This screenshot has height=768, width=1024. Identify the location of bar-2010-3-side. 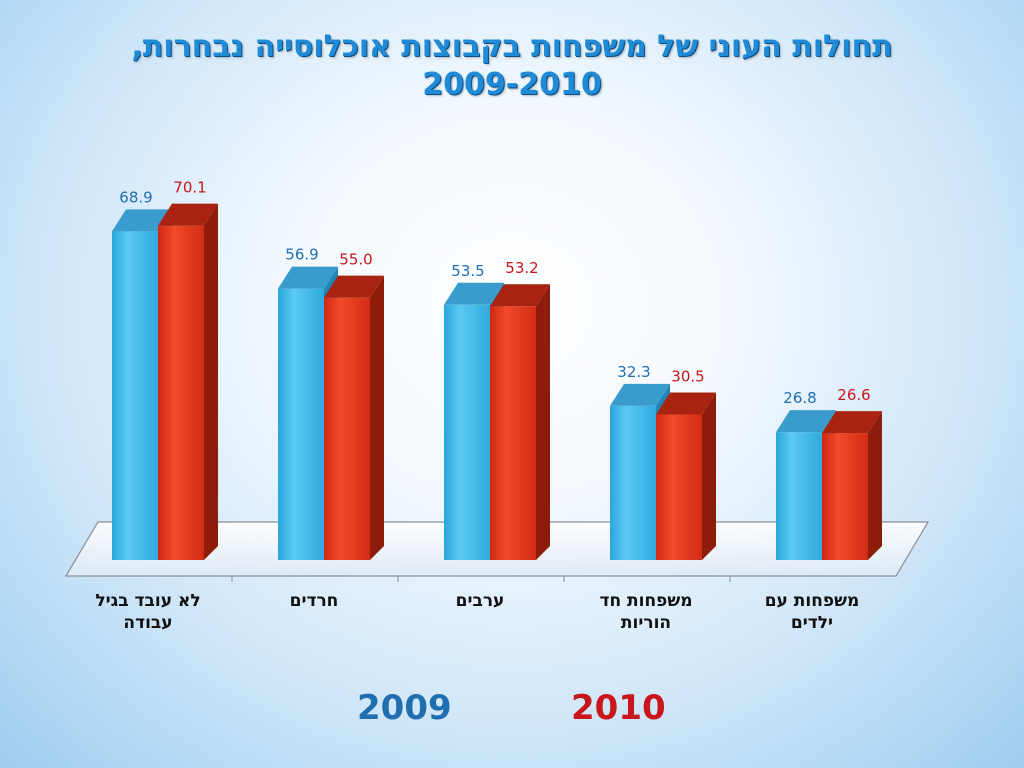
(709, 476).